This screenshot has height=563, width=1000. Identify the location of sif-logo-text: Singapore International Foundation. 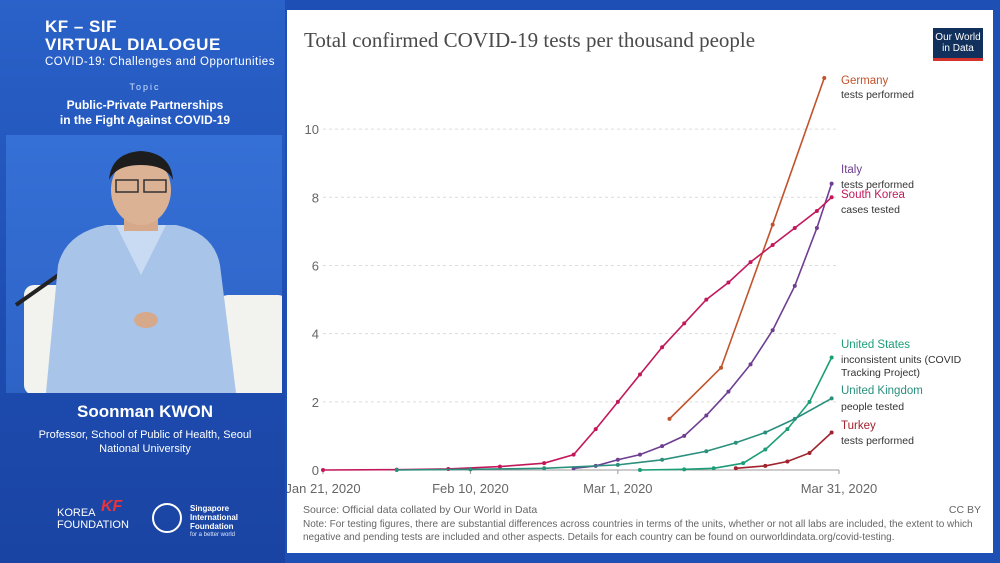
(214, 517).